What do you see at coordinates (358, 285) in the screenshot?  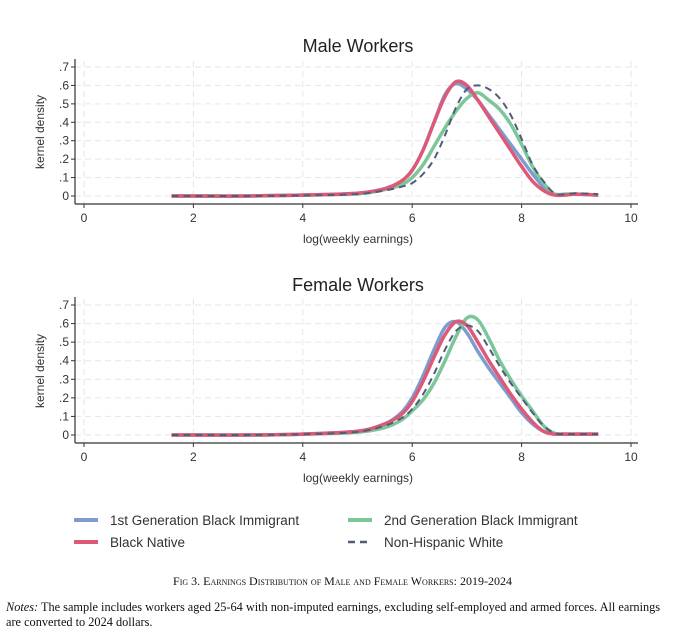 I see `chart-title: Female Workers` at bounding box center [358, 285].